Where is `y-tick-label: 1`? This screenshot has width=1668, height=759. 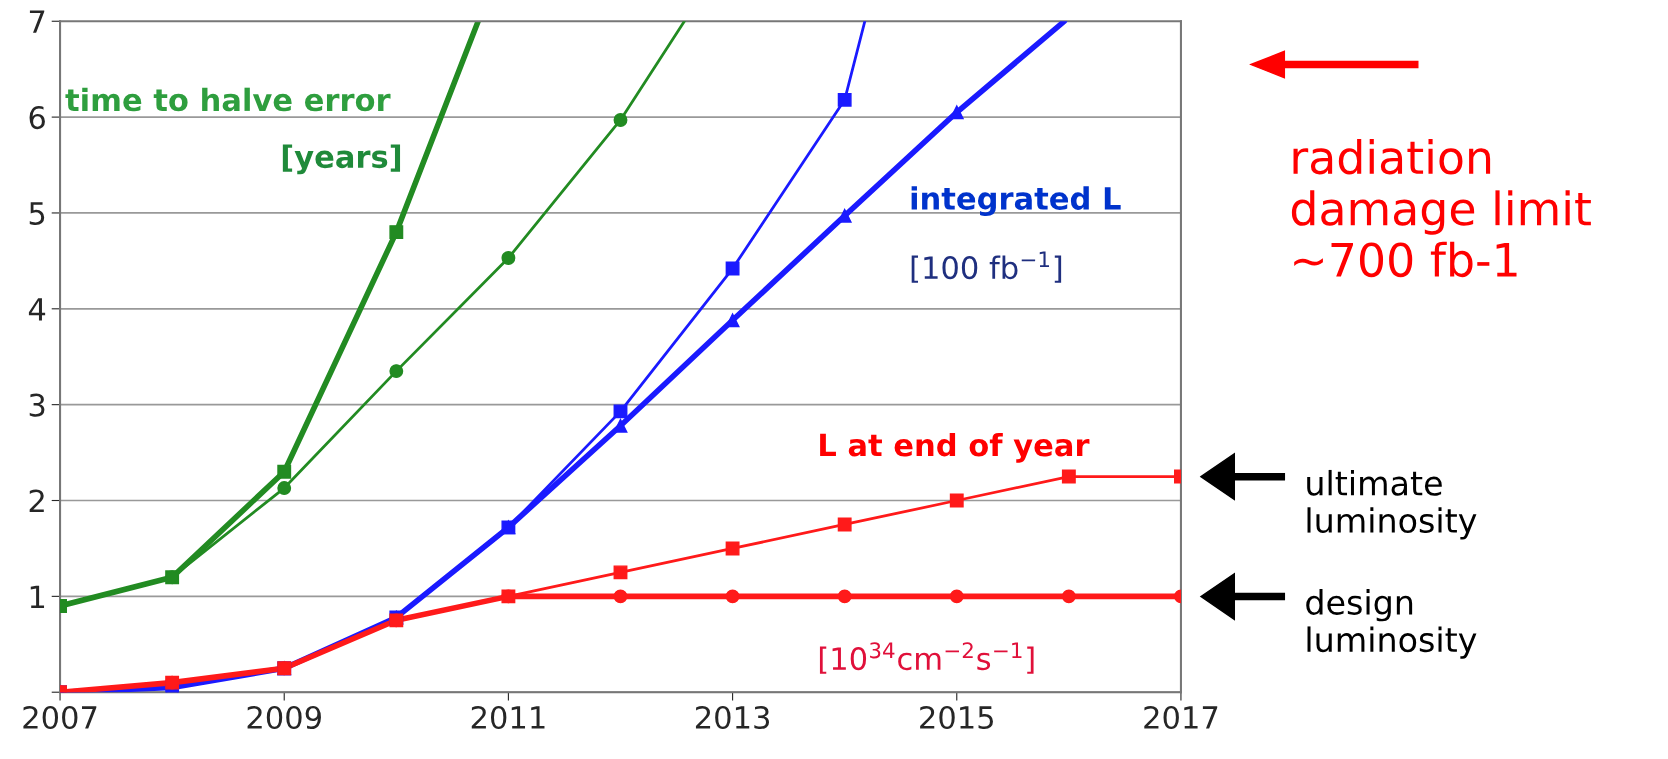 y-tick-label: 1 is located at coordinates (37, 596).